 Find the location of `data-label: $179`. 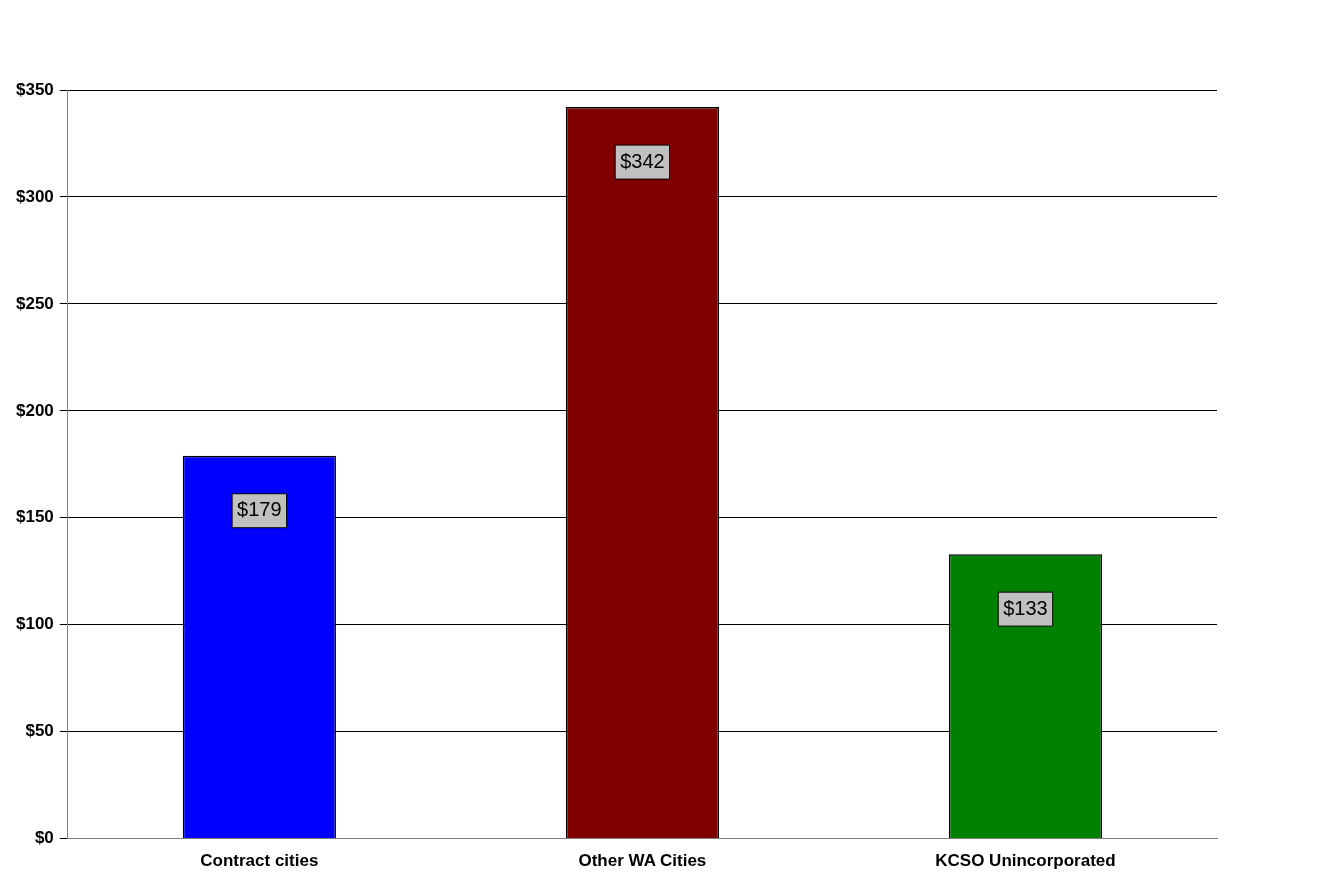

data-label: $179 is located at coordinates (259, 509).